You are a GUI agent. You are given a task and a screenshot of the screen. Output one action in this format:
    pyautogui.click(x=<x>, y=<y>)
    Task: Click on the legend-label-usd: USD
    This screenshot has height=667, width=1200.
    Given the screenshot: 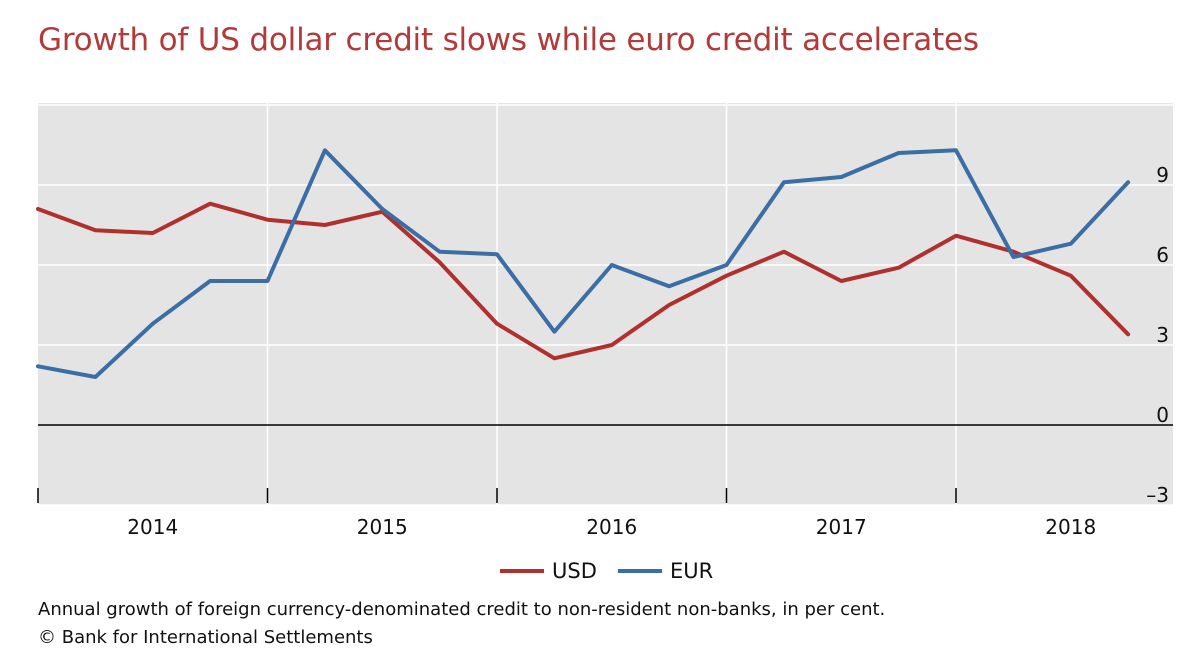 What is the action you would take?
    pyautogui.click(x=574, y=571)
    